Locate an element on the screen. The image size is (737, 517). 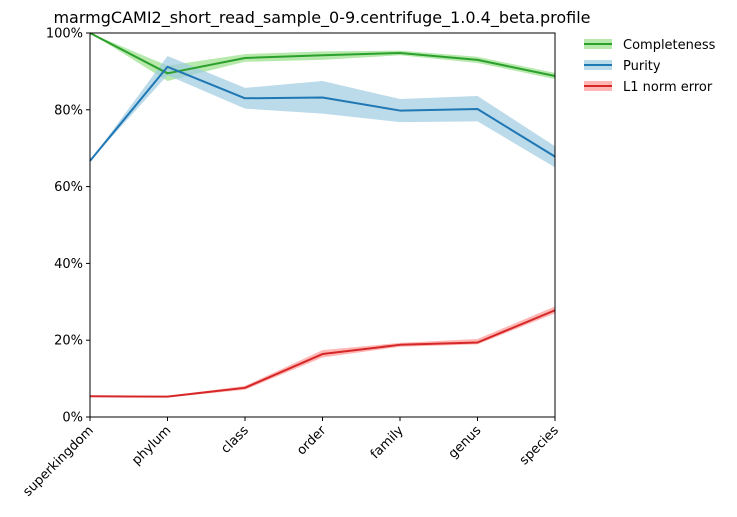
x-tick-label: order is located at coordinates (312, 441).